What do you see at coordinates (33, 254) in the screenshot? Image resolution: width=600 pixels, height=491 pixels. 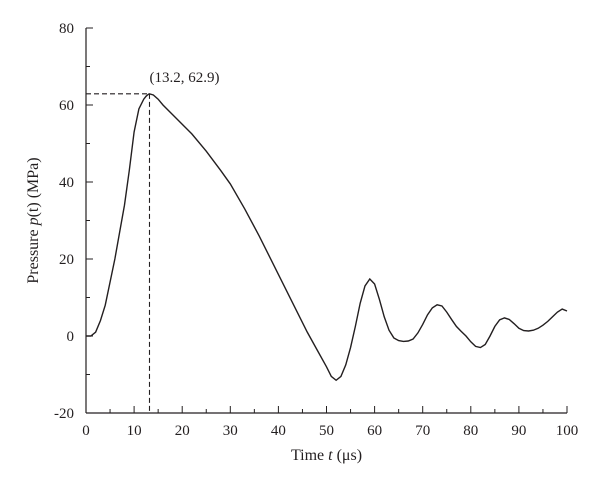 I see `y-axis-title-prefix: Pressure` at bounding box center [33, 254].